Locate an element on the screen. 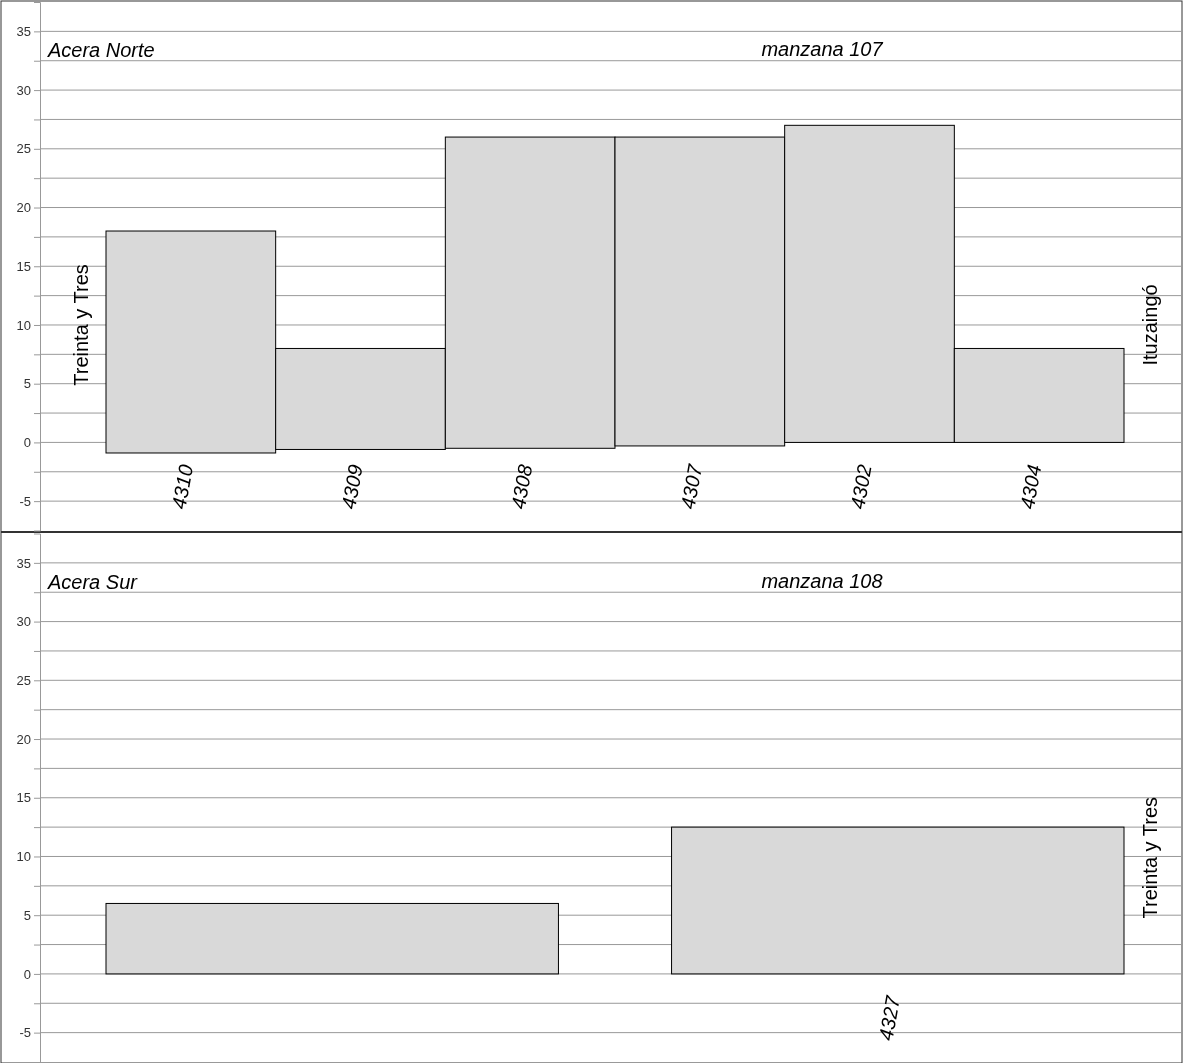 The width and height of the screenshot is (1183, 1063). x-tick-label: 4307 is located at coordinates (691, 486).